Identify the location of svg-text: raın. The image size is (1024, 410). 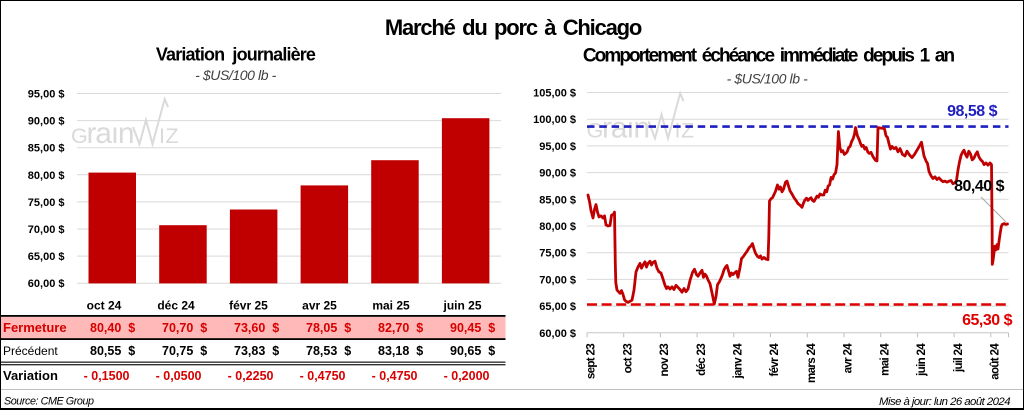
(110, 133).